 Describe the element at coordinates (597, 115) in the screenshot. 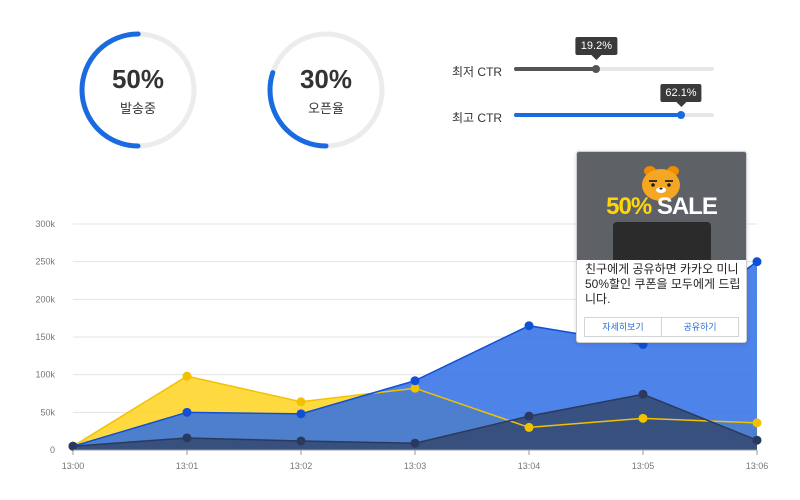

I see `max-ctr-fill` at that location.